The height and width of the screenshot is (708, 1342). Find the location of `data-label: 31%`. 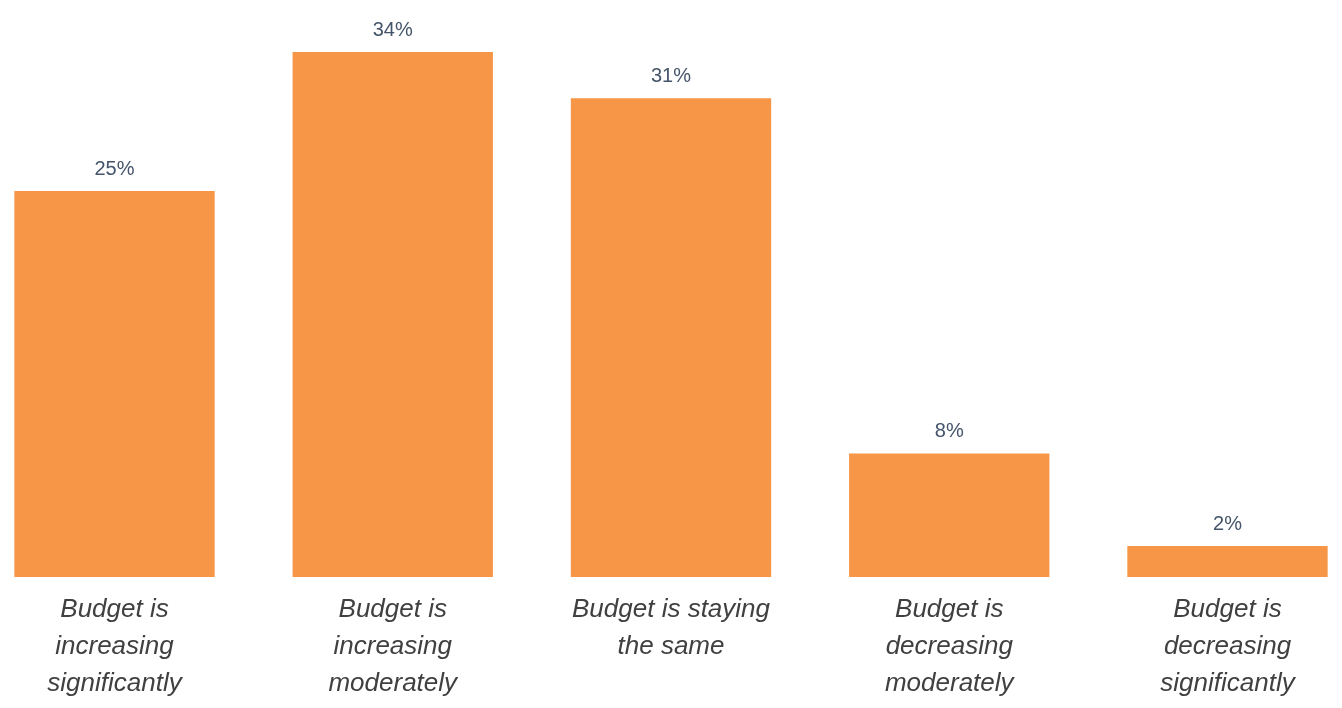

data-label: 31% is located at coordinates (671, 75).